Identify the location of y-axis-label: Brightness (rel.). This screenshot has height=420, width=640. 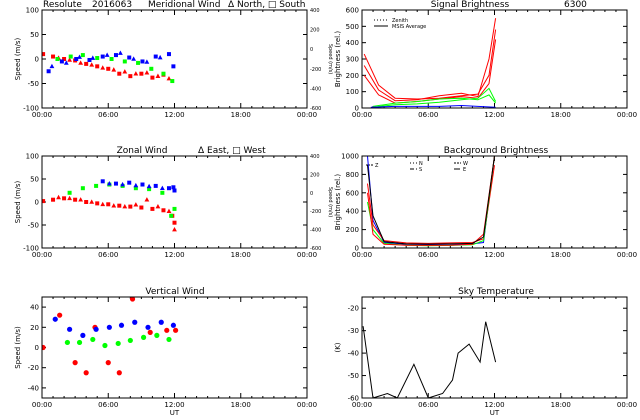
(338, 202).